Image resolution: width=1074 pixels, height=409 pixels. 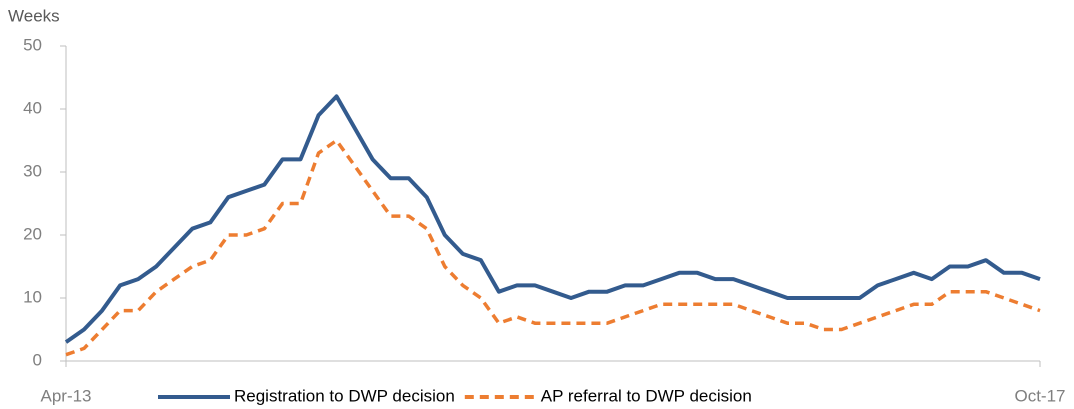 What do you see at coordinates (32, 296) in the screenshot?
I see `y-tick-label: 10` at bounding box center [32, 296].